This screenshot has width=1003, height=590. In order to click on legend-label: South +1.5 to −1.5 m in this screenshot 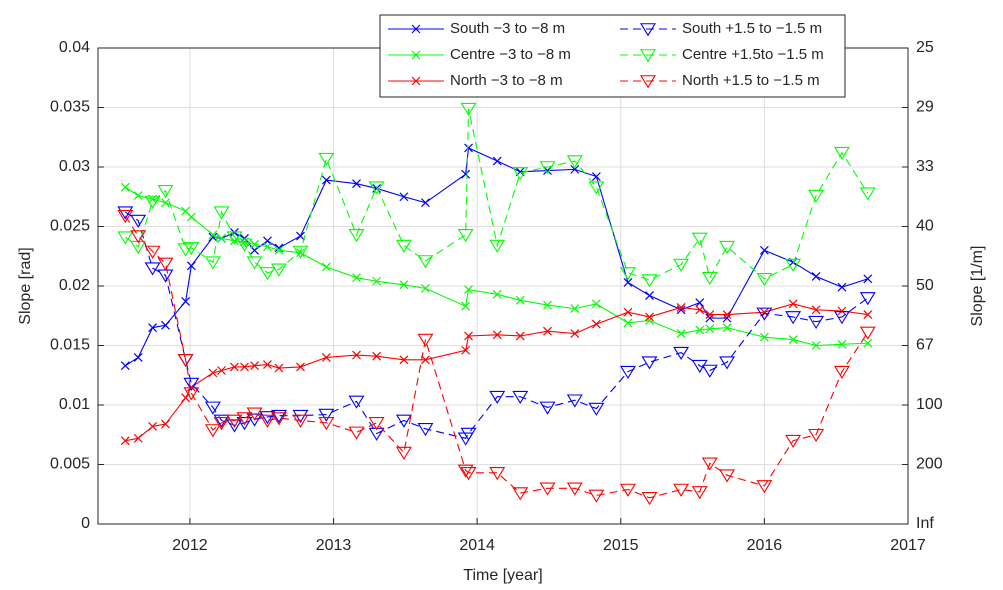, I will do `click(752, 28)`.